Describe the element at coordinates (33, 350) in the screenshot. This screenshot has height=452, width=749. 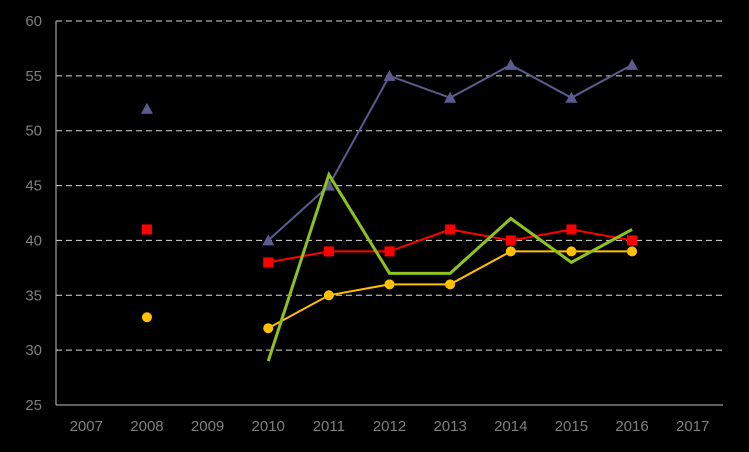
I see `y-tick-label-30: 30` at that location.